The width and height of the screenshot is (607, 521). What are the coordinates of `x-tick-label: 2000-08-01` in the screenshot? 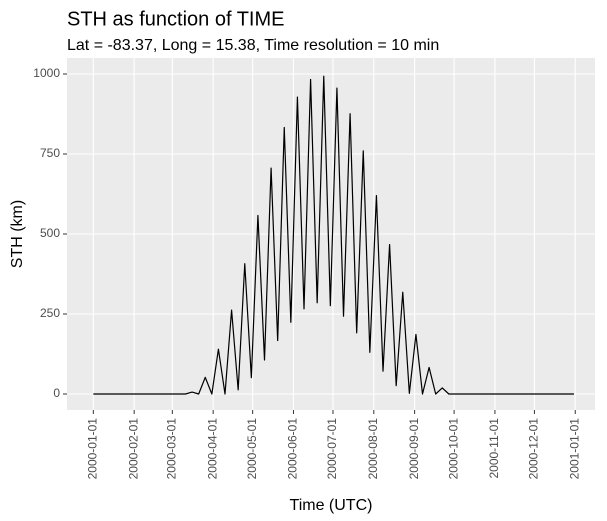 It's located at (373, 449).